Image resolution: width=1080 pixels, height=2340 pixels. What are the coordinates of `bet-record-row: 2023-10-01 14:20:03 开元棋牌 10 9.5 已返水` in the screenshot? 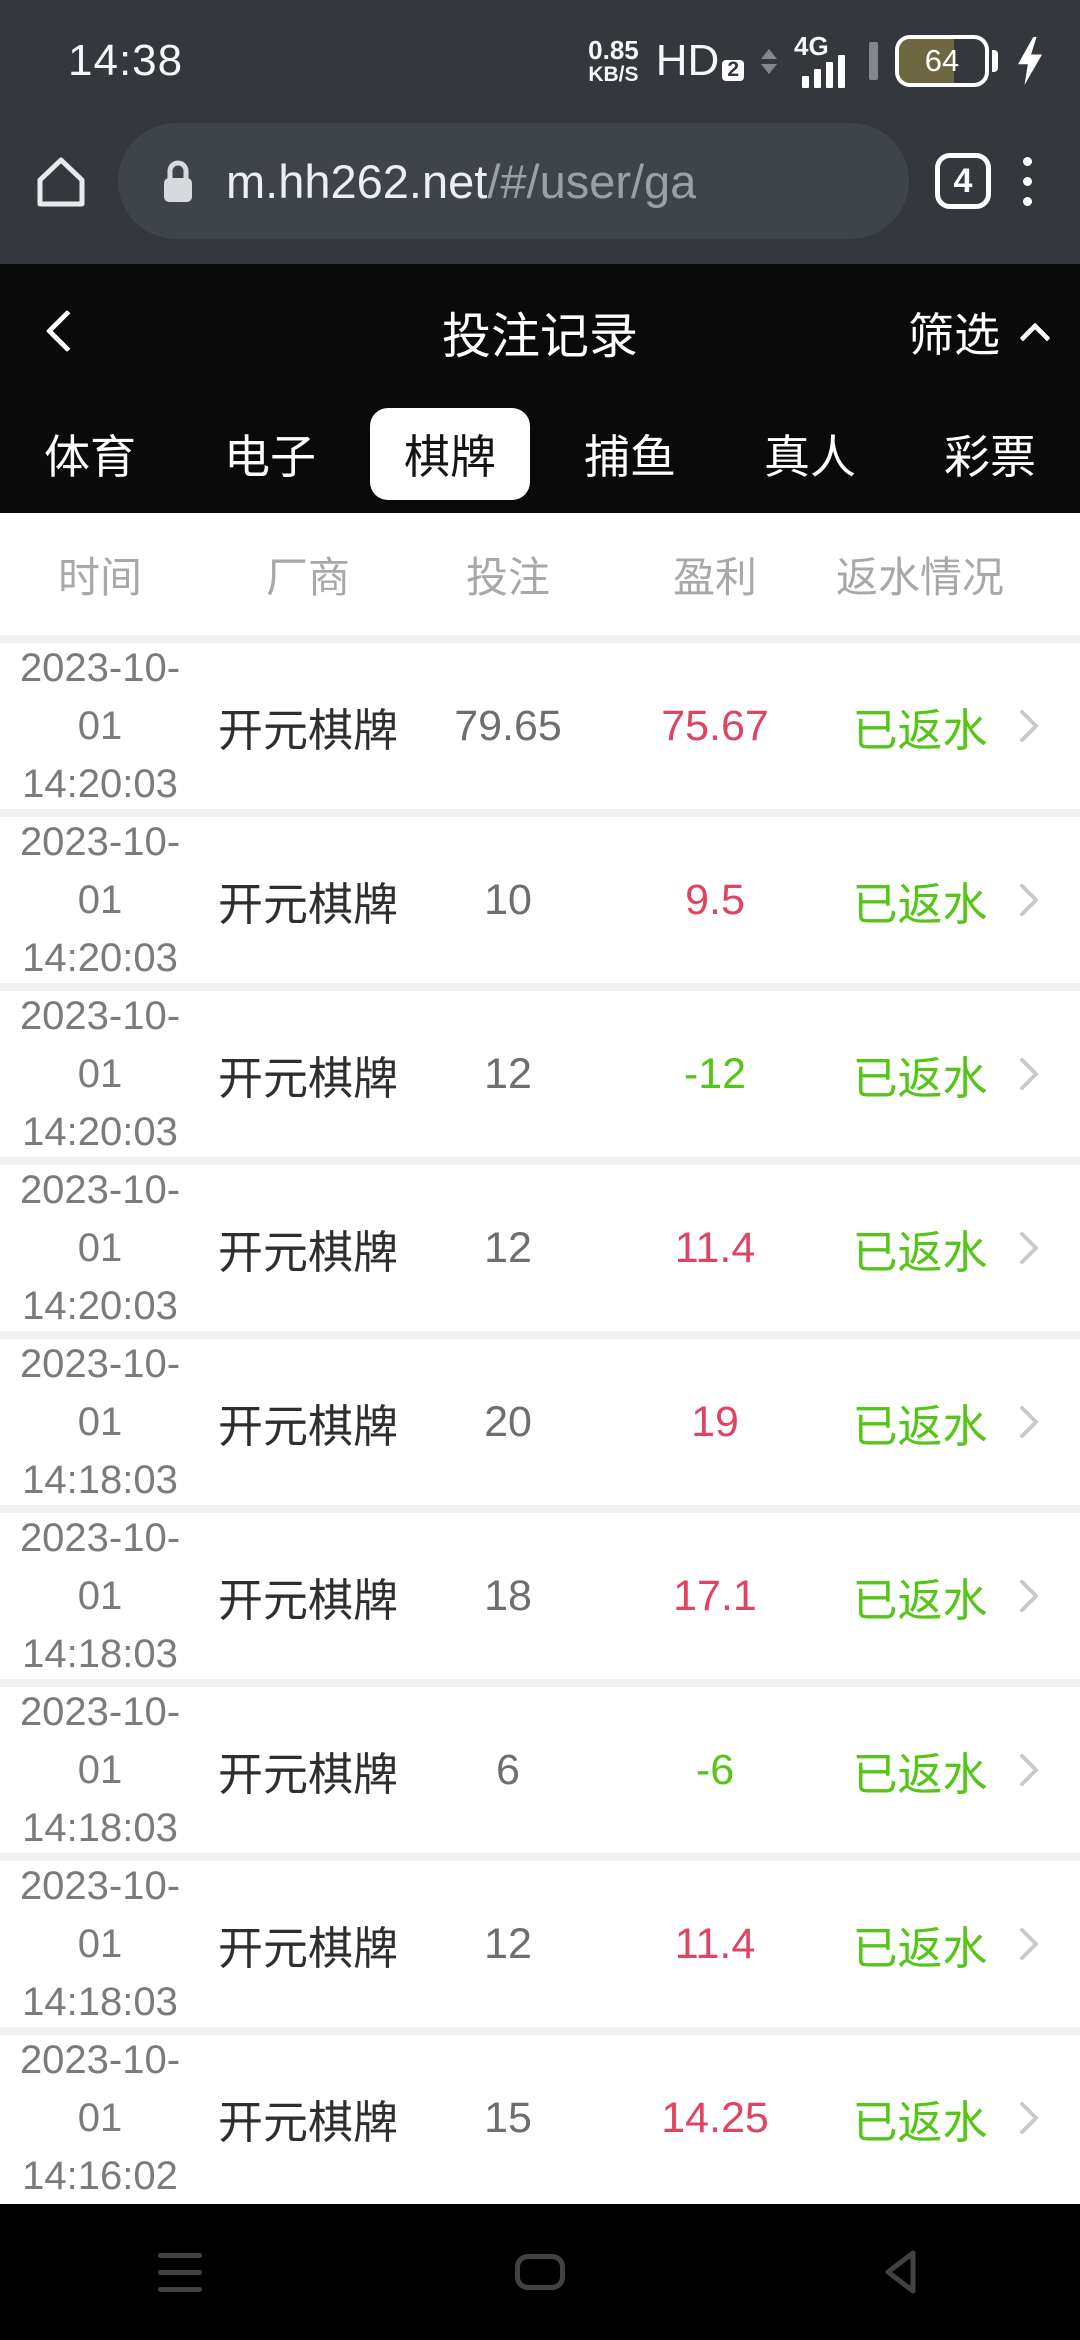 It's located at (540, 896).